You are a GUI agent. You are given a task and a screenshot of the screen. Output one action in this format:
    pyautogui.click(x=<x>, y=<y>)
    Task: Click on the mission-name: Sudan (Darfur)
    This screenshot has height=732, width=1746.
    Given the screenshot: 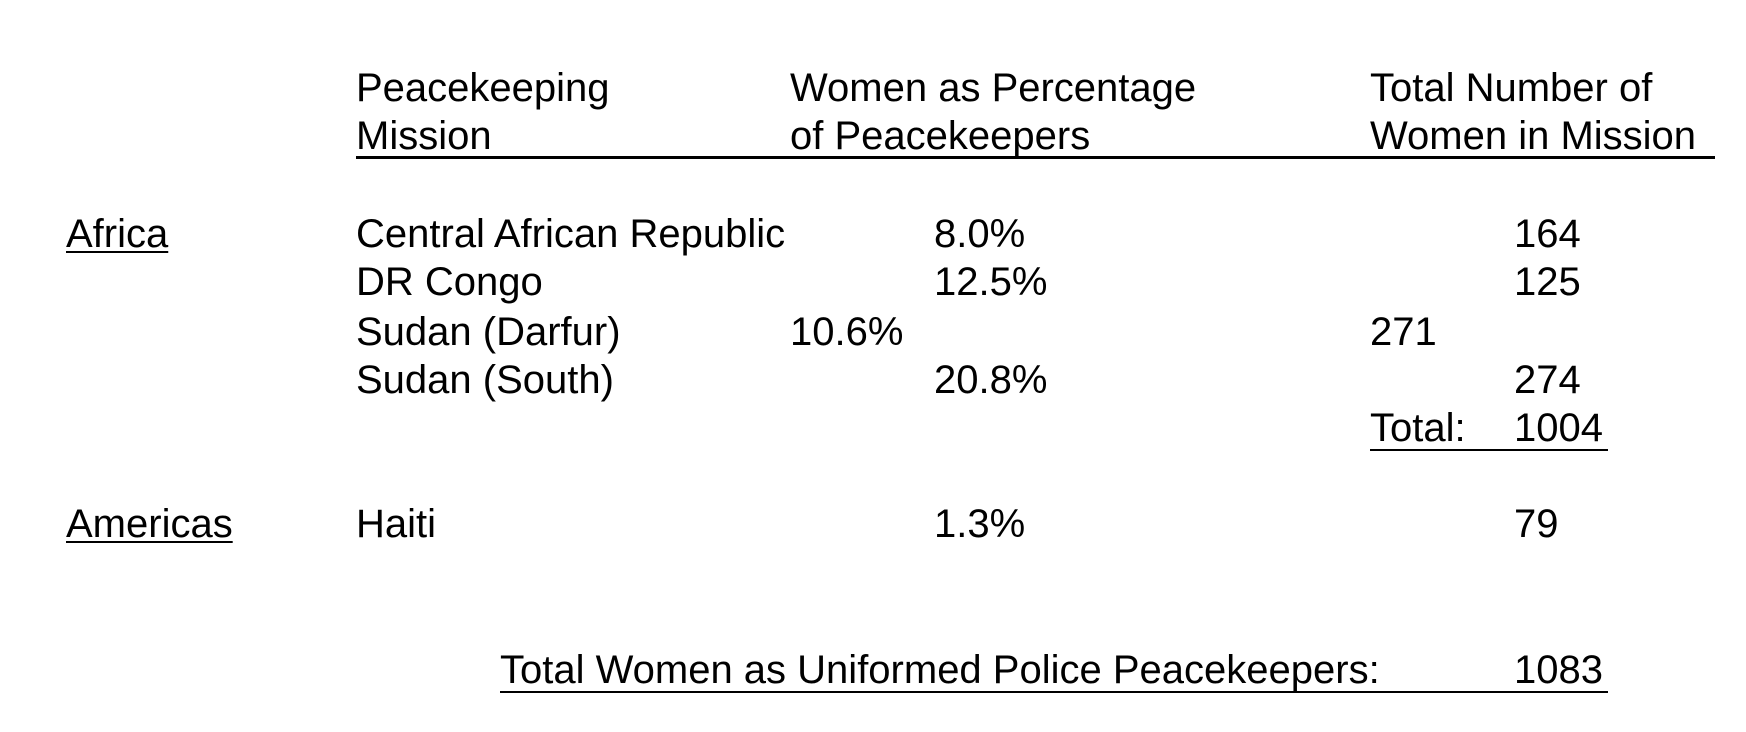 What is the action you would take?
    pyautogui.click(x=488, y=332)
    